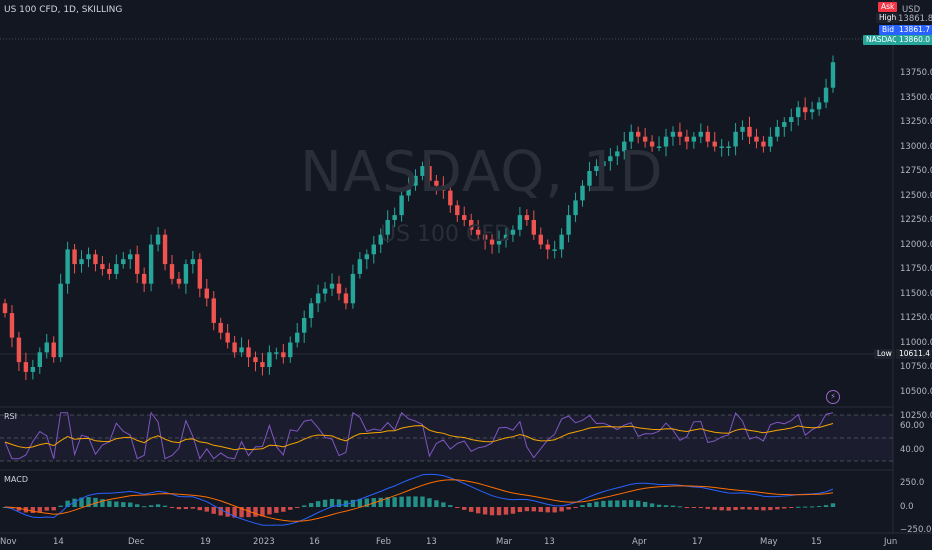 This screenshot has height=550, width=932. Describe the element at coordinates (912, 483) in the screenshot. I see `macd-tick: 250.0` at that location.